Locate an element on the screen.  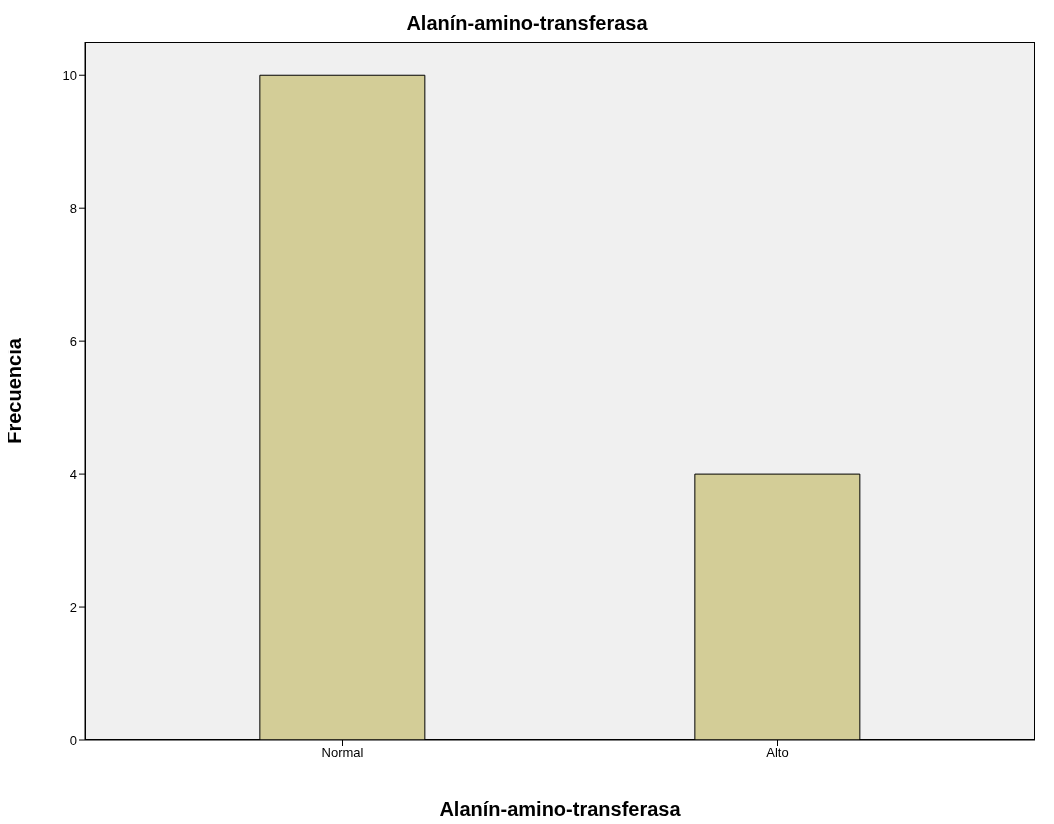
chart-title: Alanín-amino-transferasa is located at coordinates (527, 23).